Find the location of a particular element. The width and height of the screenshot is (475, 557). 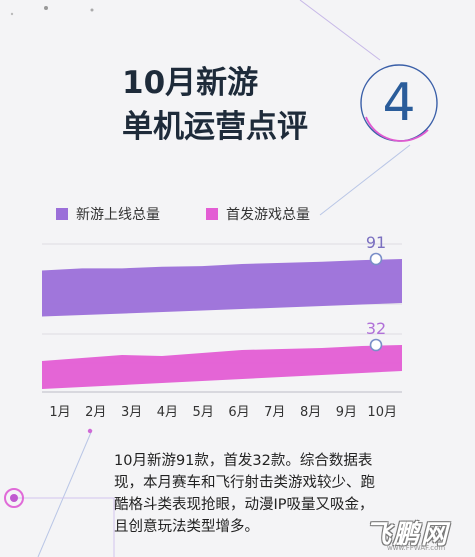

series-area-first-release is located at coordinates (222, 367).